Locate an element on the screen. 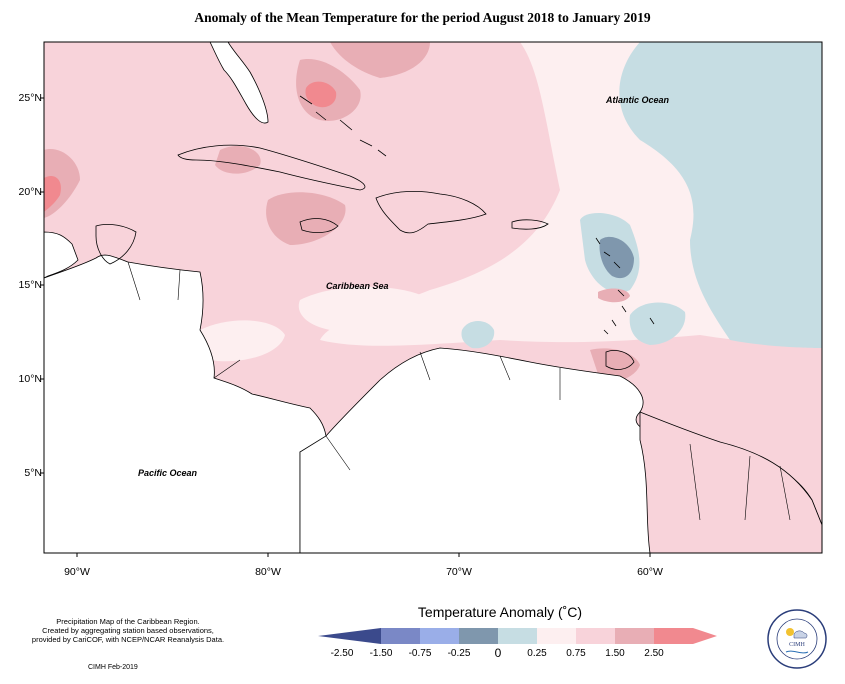  credit-date: CIMH Feb-2019 is located at coordinates (113, 667).